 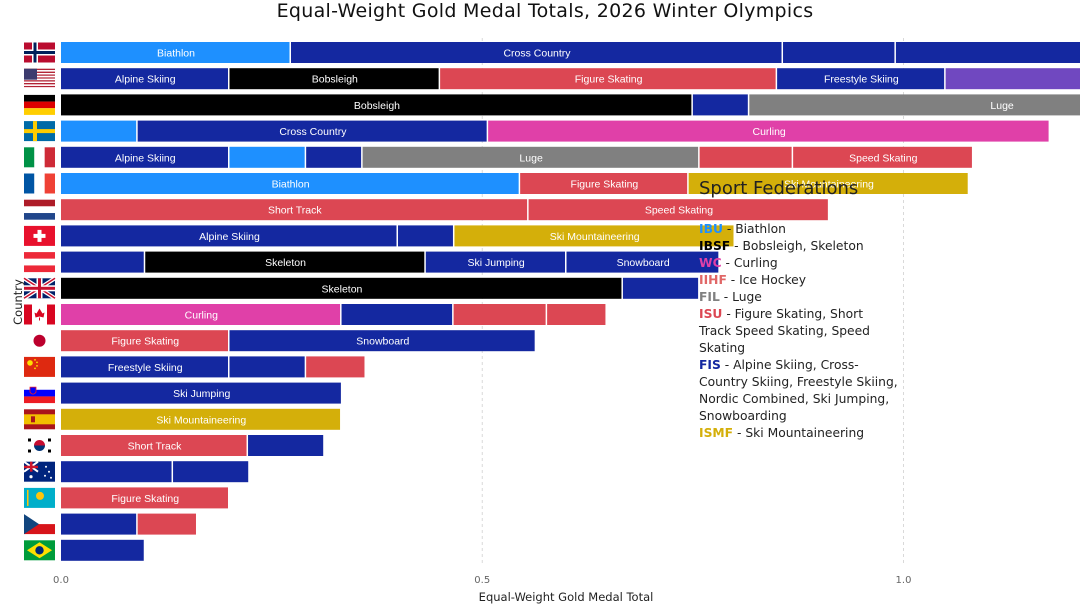 What do you see at coordinates (799, 433) in the screenshot?
I see `legend-text: - Ski Mountaineering` at bounding box center [799, 433].